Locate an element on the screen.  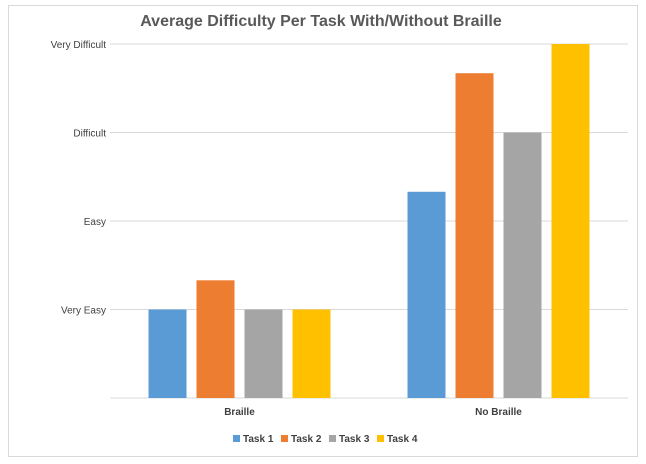
legend-label: Task 4 is located at coordinates (402, 439).